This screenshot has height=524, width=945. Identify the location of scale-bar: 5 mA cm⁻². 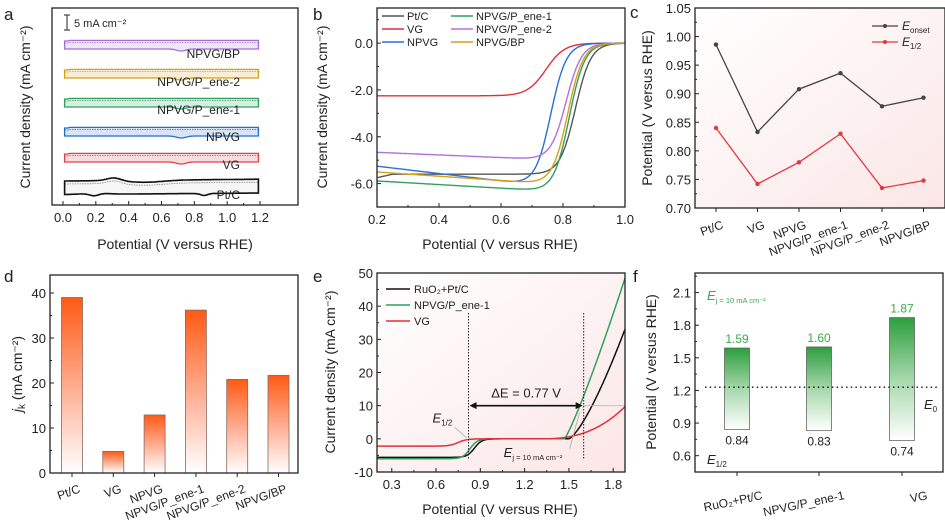
(95, 22).